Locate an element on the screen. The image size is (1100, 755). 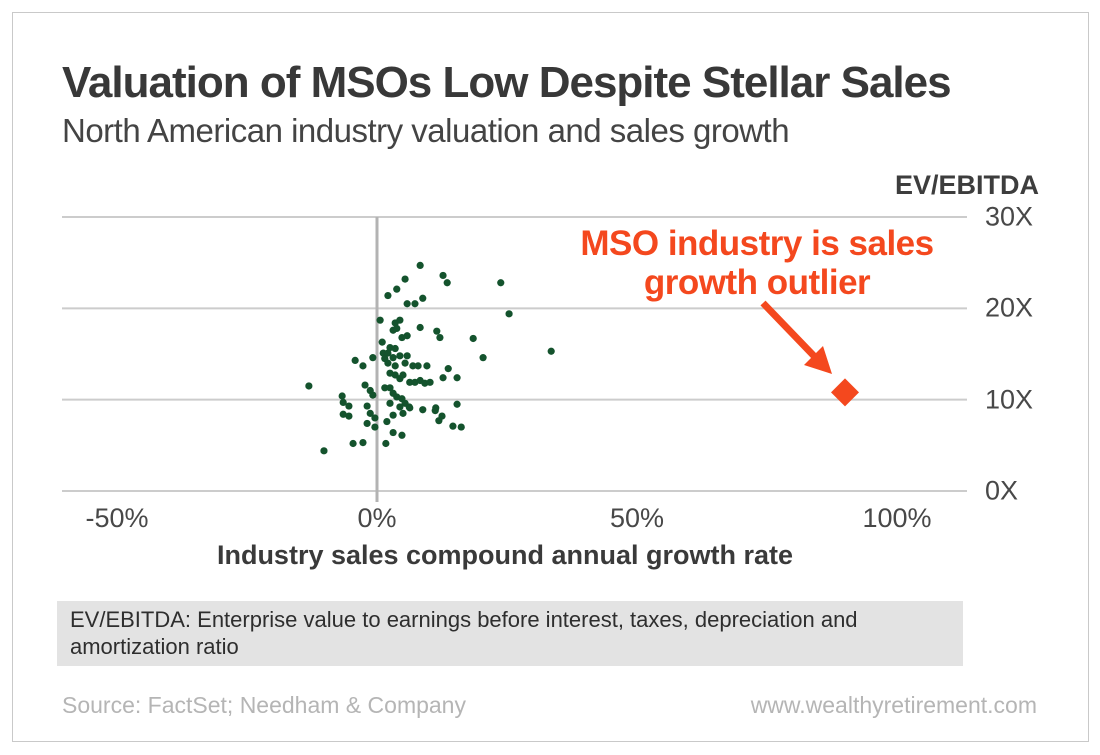
y-tick-label-10X: 10X is located at coordinates (1009, 399).